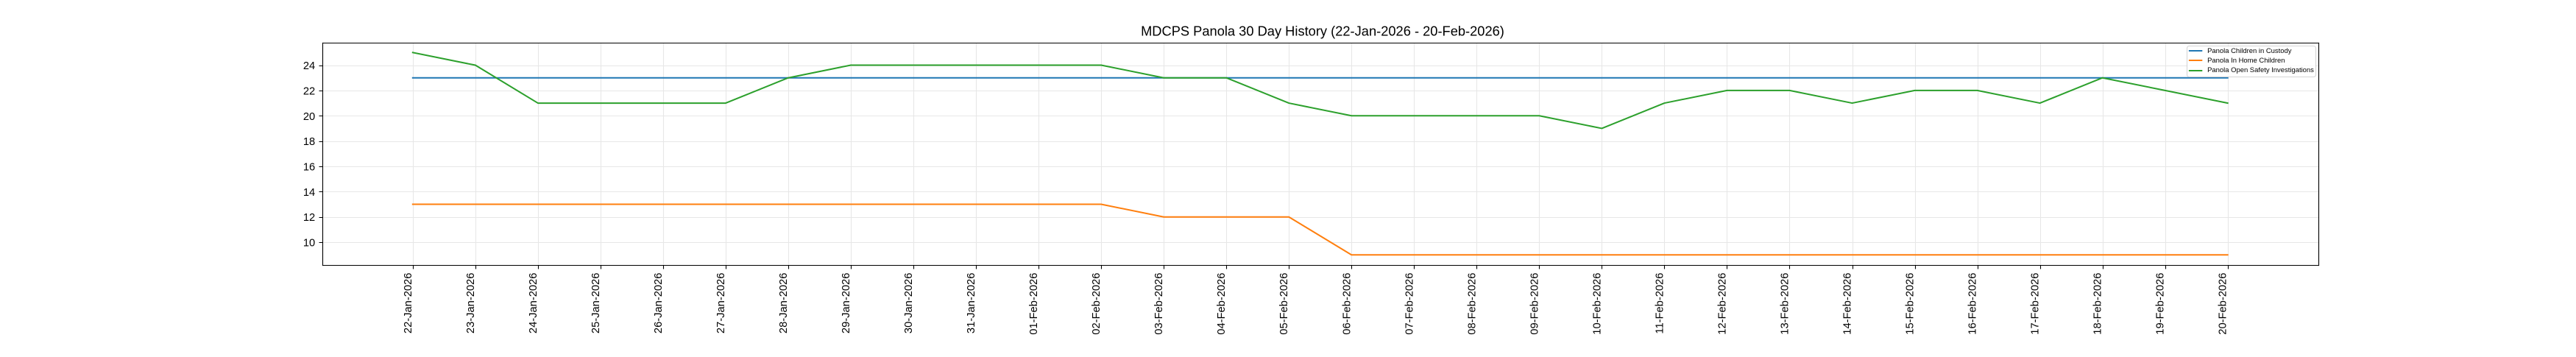  I want to click on svg-text: 12, so click(309, 218).